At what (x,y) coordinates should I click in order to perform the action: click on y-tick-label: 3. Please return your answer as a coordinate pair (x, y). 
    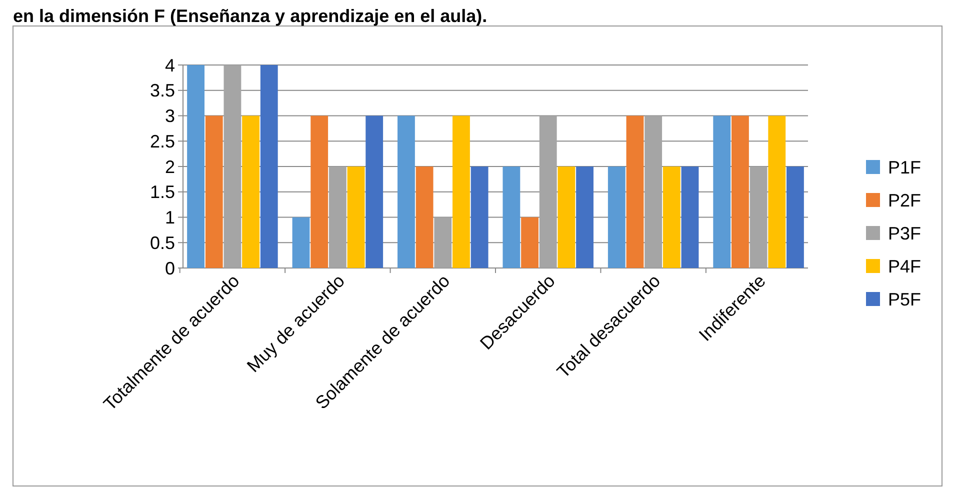
    Looking at the image, I should click on (169, 116).